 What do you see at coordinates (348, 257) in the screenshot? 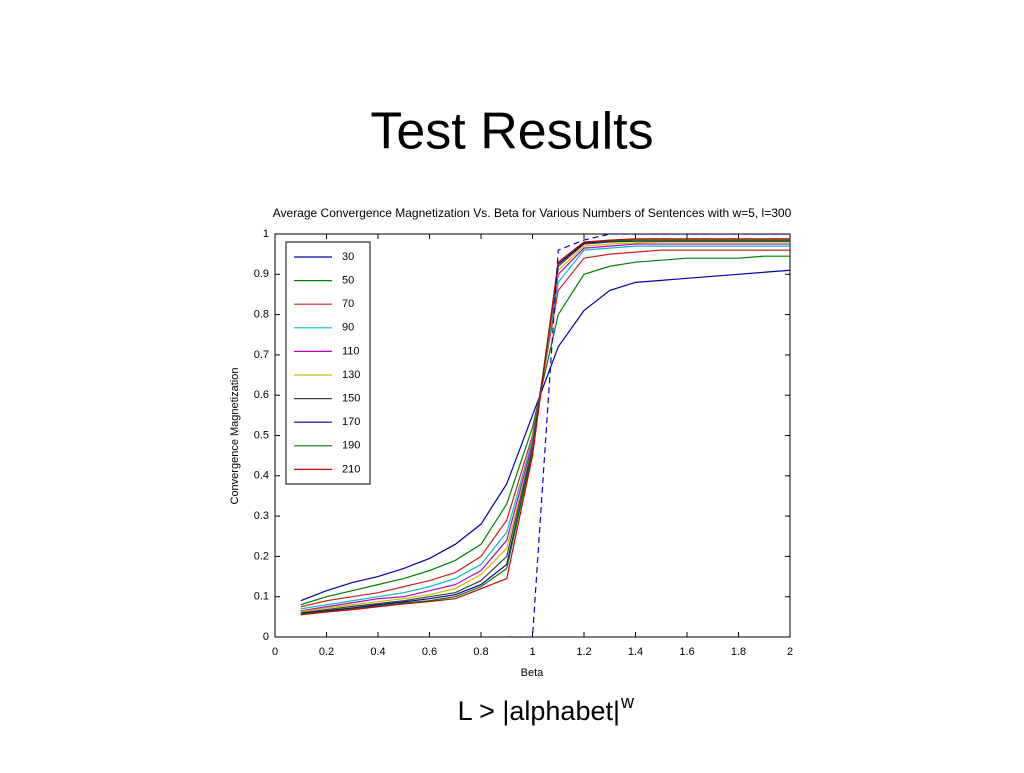
I see `legend-label: 30` at bounding box center [348, 257].